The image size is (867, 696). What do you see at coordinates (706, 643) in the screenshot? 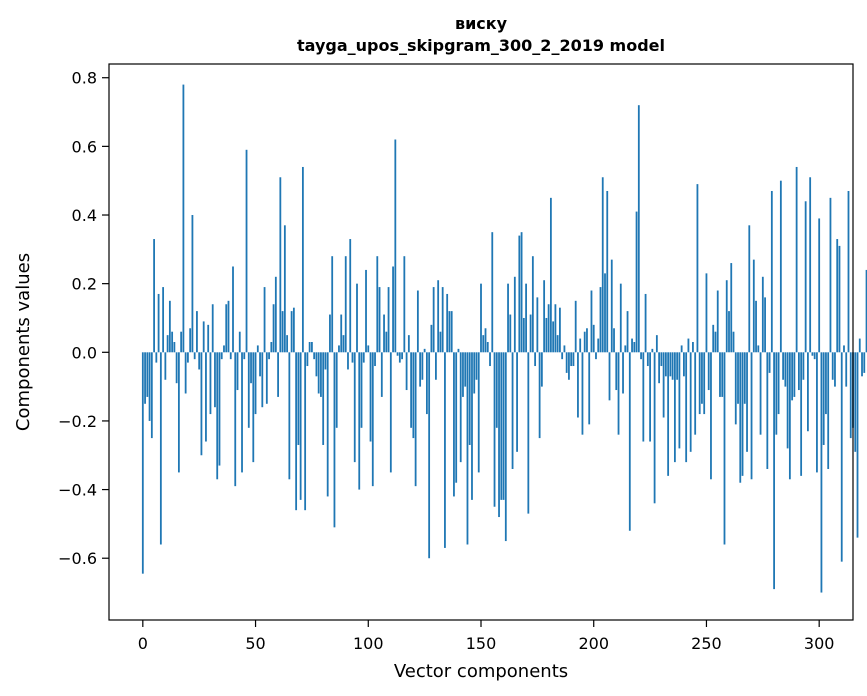
I see `x-tick-label: 250` at bounding box center [706, 643].